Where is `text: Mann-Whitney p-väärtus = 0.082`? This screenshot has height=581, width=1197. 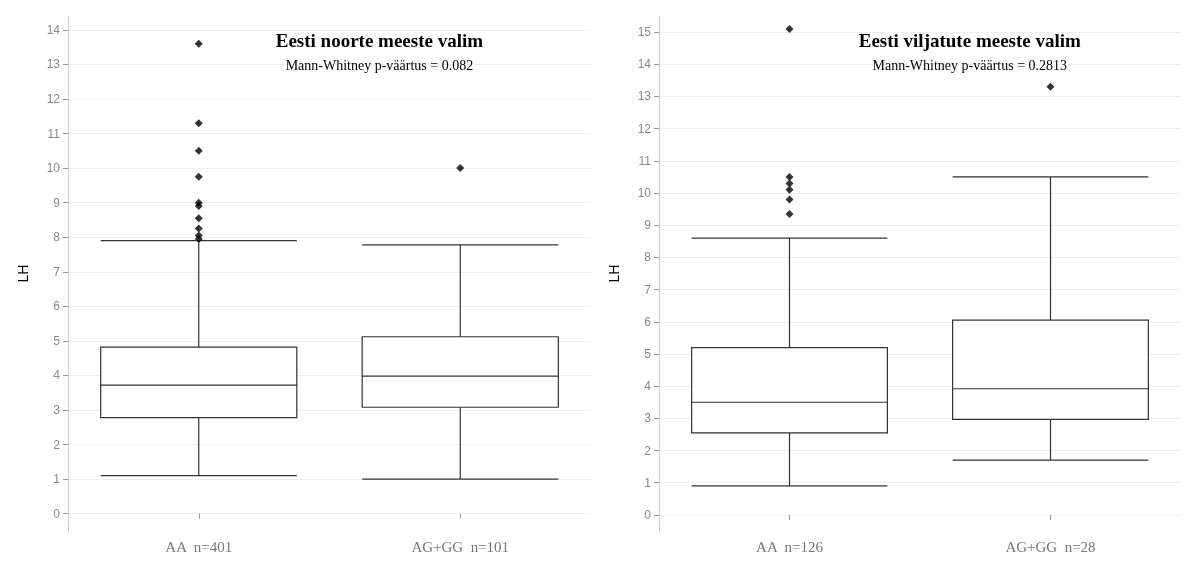 text: Mann-Whitney p-väärtus = 0.082 is located at coordinates (379, 65).